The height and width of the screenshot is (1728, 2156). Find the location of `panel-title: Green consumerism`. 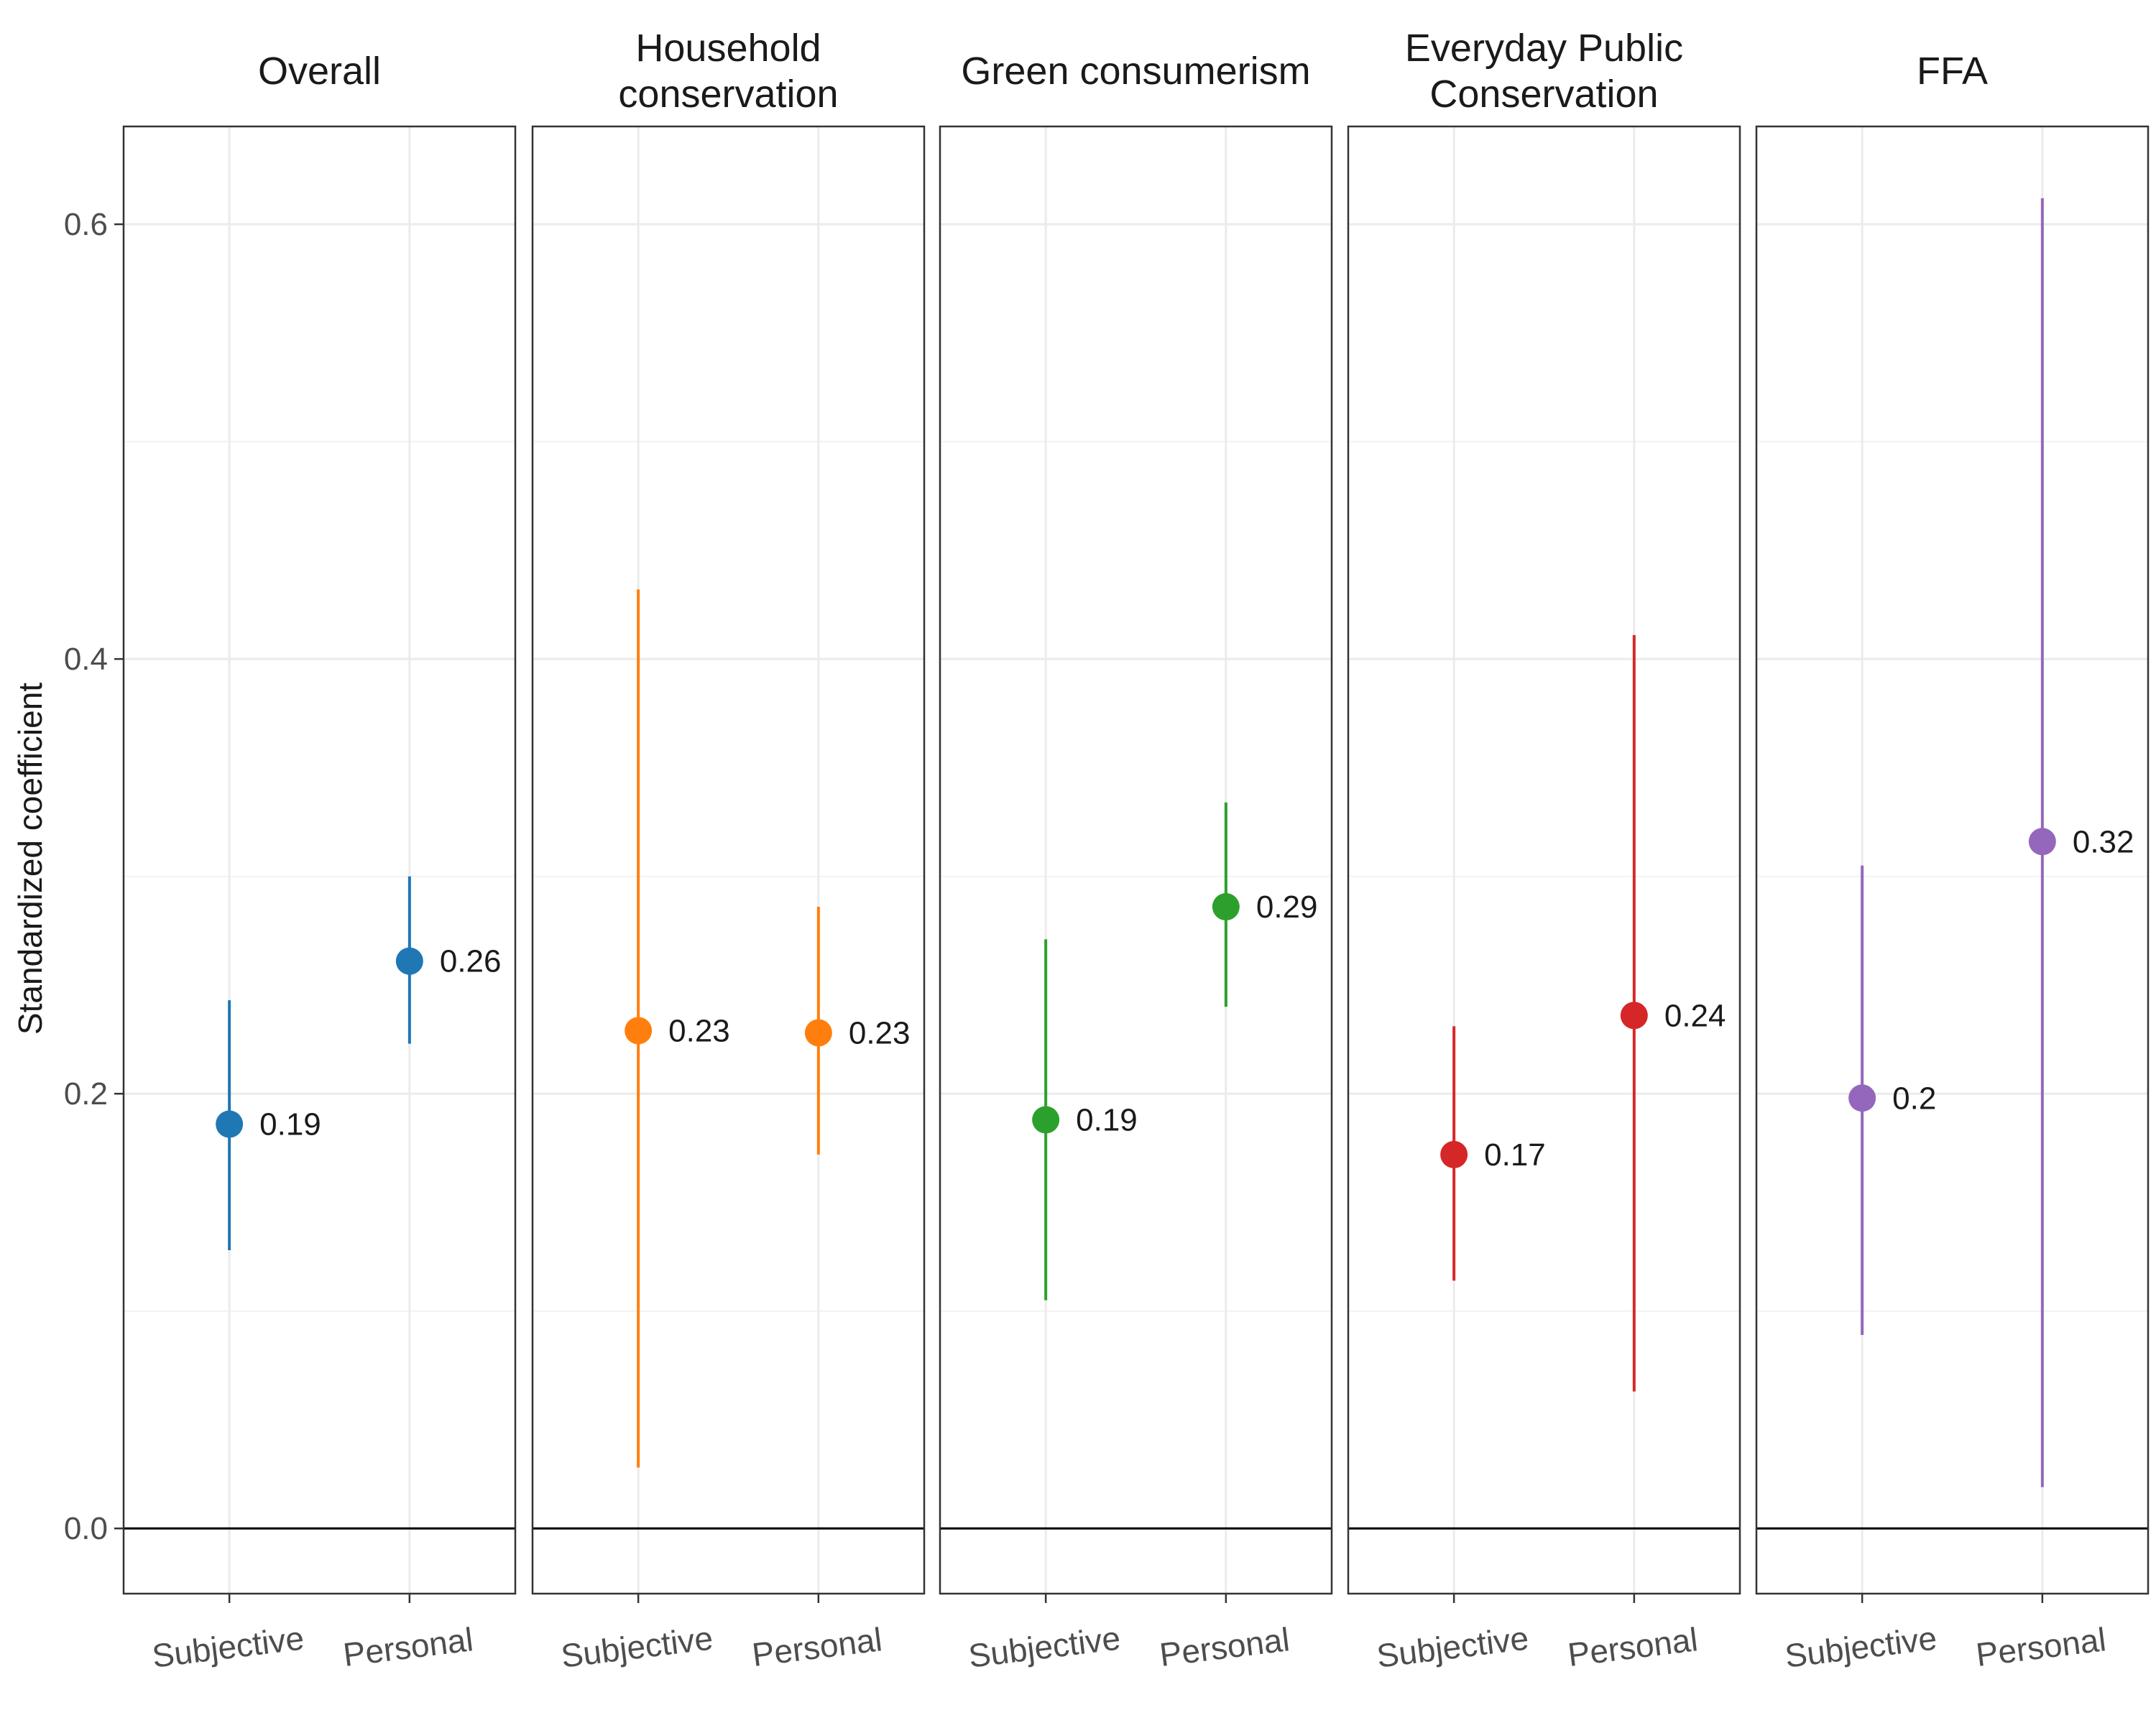

panel-title: Green consumerism is located at coordinates (1136, 71).